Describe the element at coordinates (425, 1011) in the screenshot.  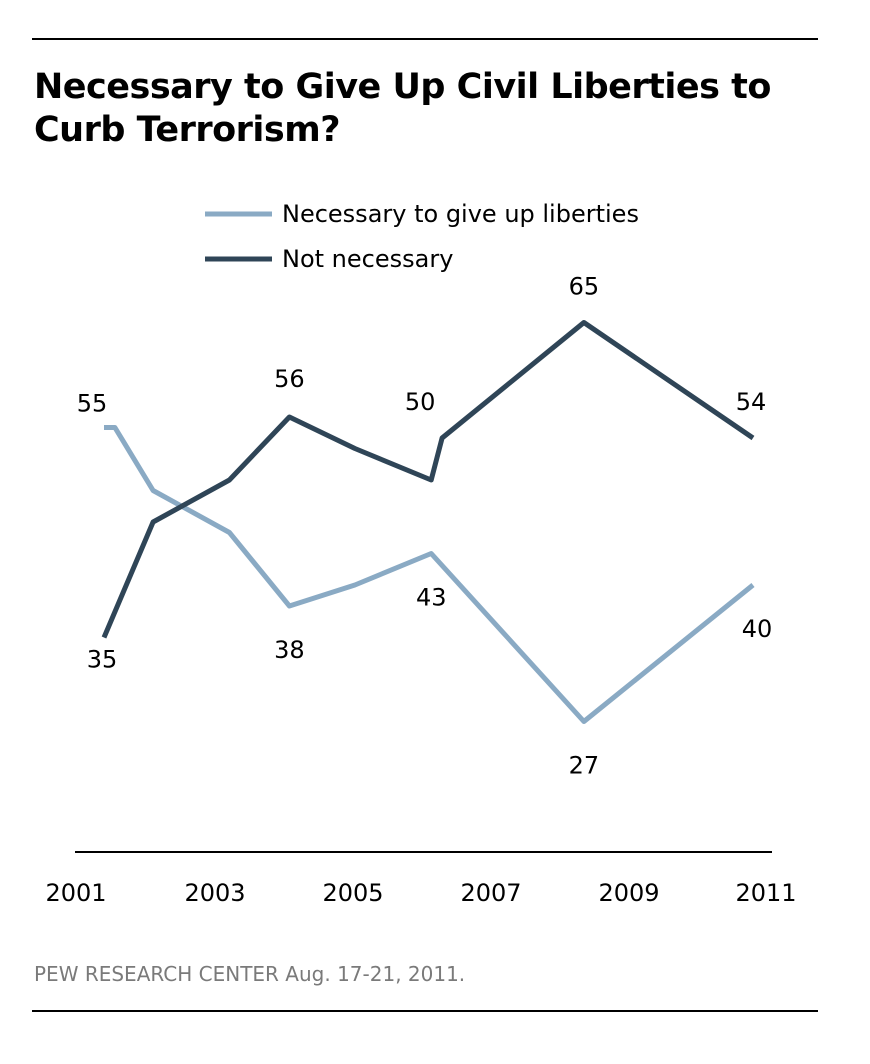
I see `bottom-rule` at that location.